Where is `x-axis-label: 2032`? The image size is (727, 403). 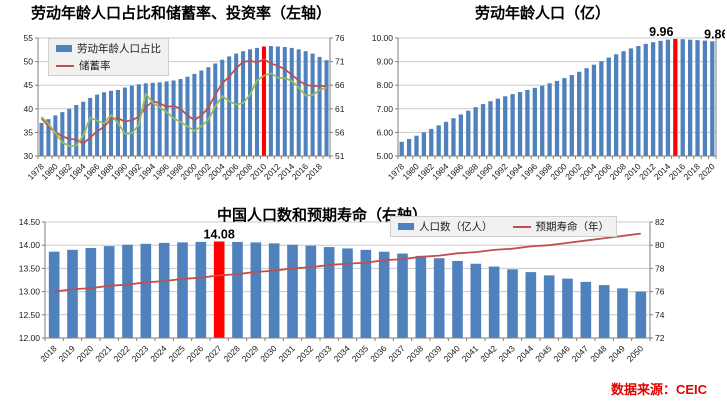
x-axis-label: 2032 is located at coordinates (305, 353).